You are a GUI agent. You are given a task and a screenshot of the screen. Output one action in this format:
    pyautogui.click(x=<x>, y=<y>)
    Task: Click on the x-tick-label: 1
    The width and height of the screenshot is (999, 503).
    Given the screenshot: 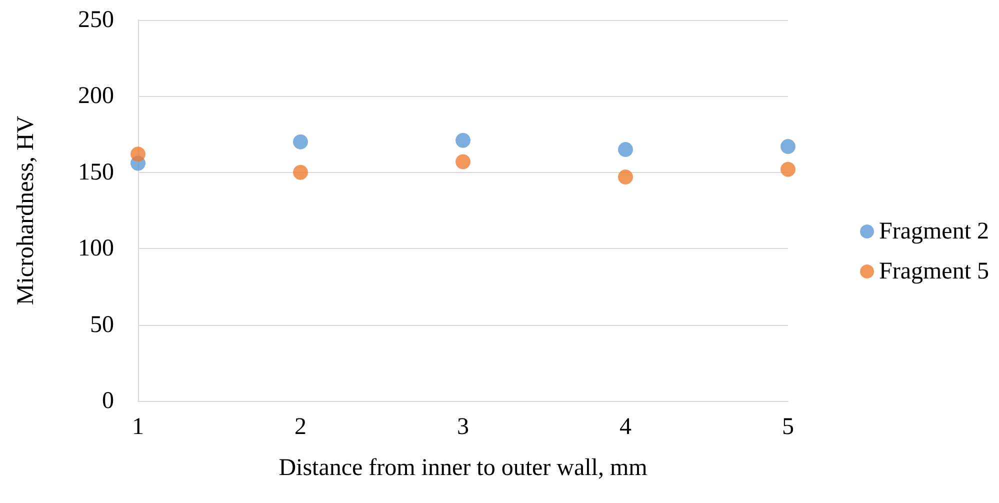 What is the action you would take?
    pyautogui.click(x=138, y=427)
    